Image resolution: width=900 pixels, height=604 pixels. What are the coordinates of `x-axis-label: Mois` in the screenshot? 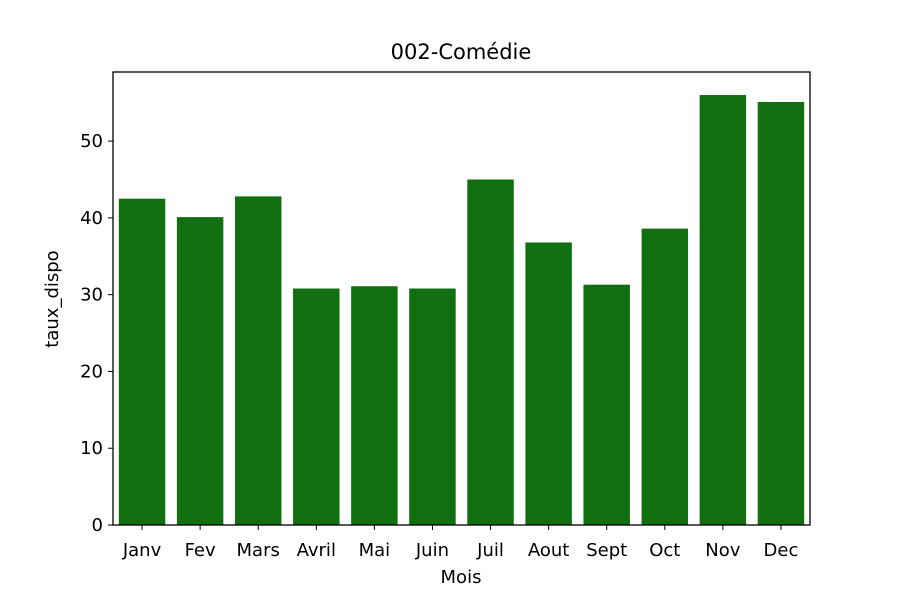 It's located at (461, 577).